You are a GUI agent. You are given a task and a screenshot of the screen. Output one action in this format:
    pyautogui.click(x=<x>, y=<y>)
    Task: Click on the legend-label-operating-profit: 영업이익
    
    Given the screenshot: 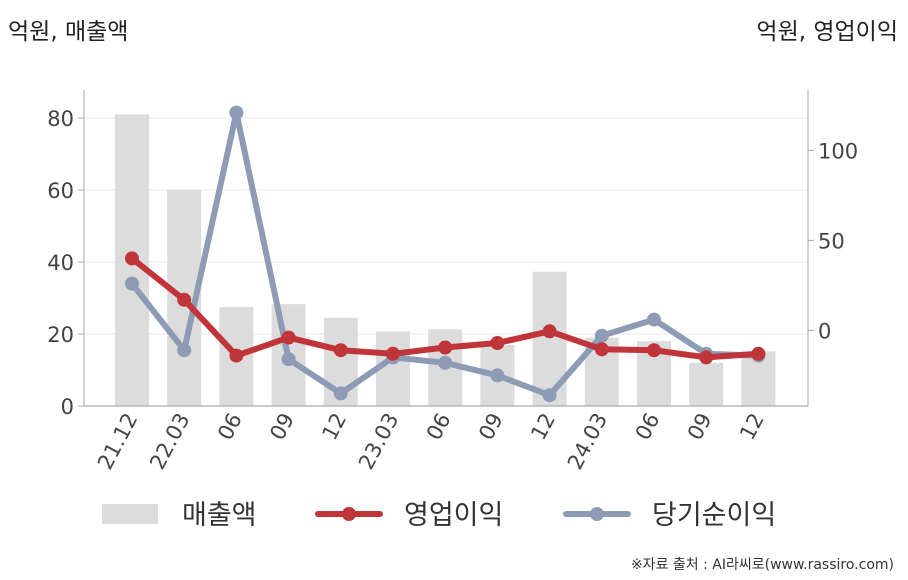 What is the action you would take?
    pyautogui.click(x=453, y=515)
    